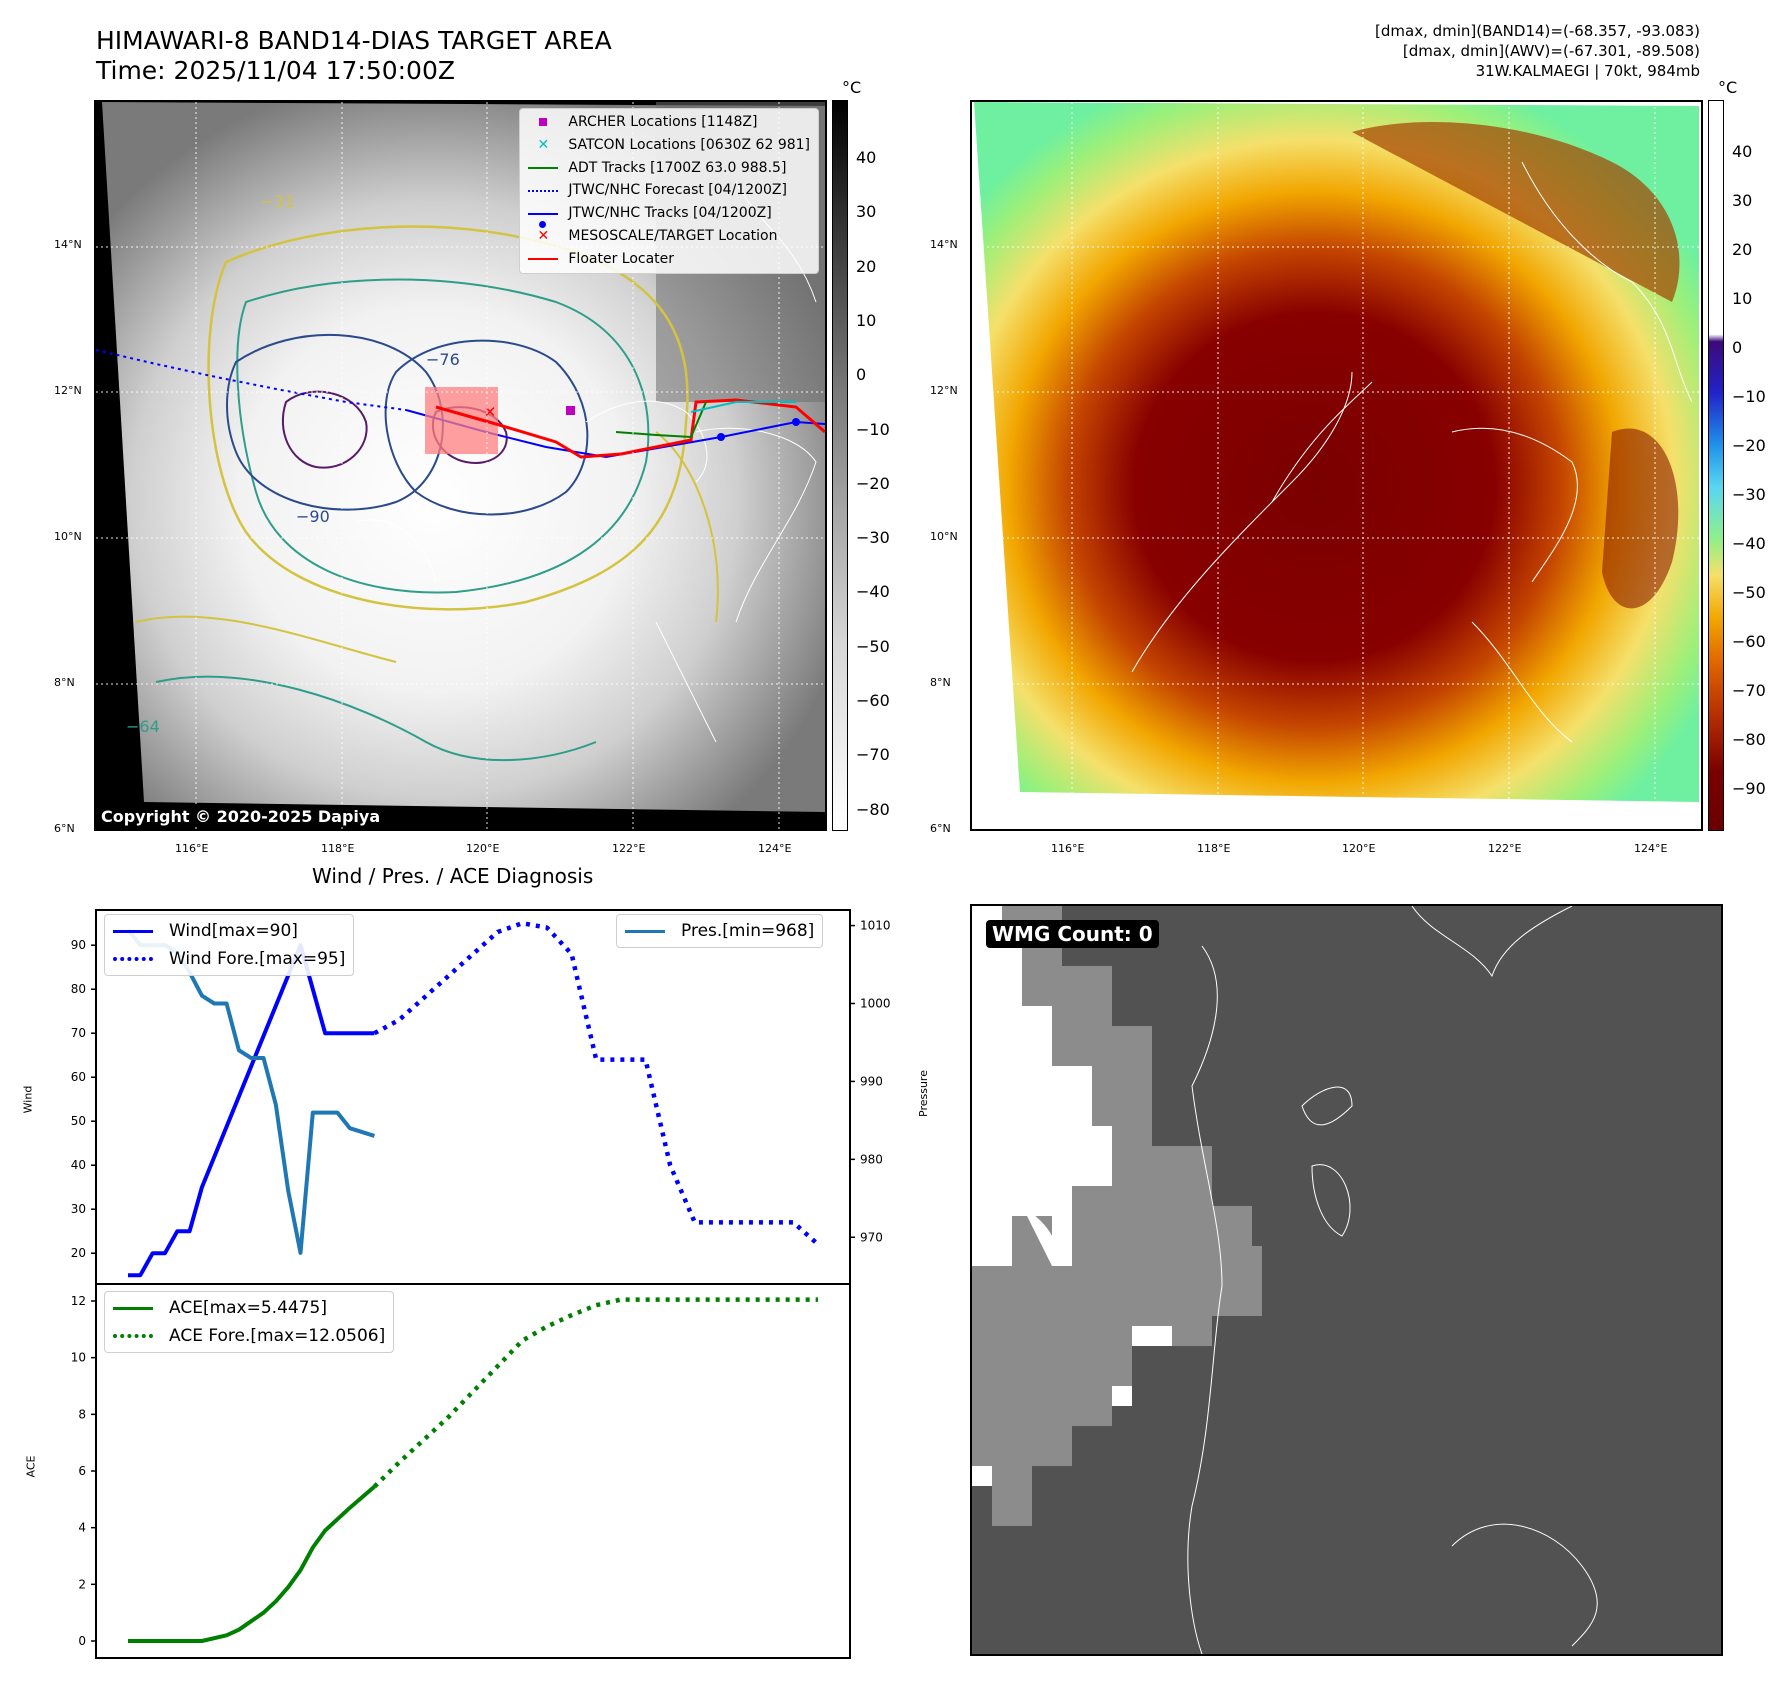 This screenshot has height=1690, width=1788. What do you see at coordinates (944, 536) in the screenshot?
I see `awv-lat-label: 10°N` at bounding box center [944, 536].